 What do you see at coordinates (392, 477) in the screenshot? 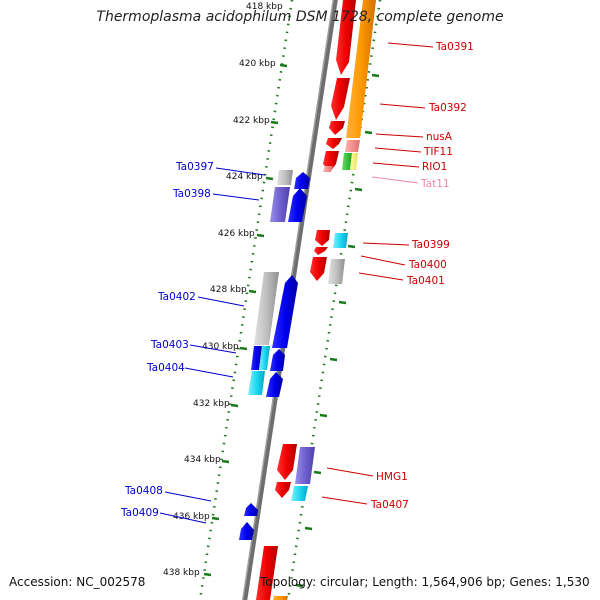
I see `gene-label-hmg1: HMG1` at bounding box center [392, 477].